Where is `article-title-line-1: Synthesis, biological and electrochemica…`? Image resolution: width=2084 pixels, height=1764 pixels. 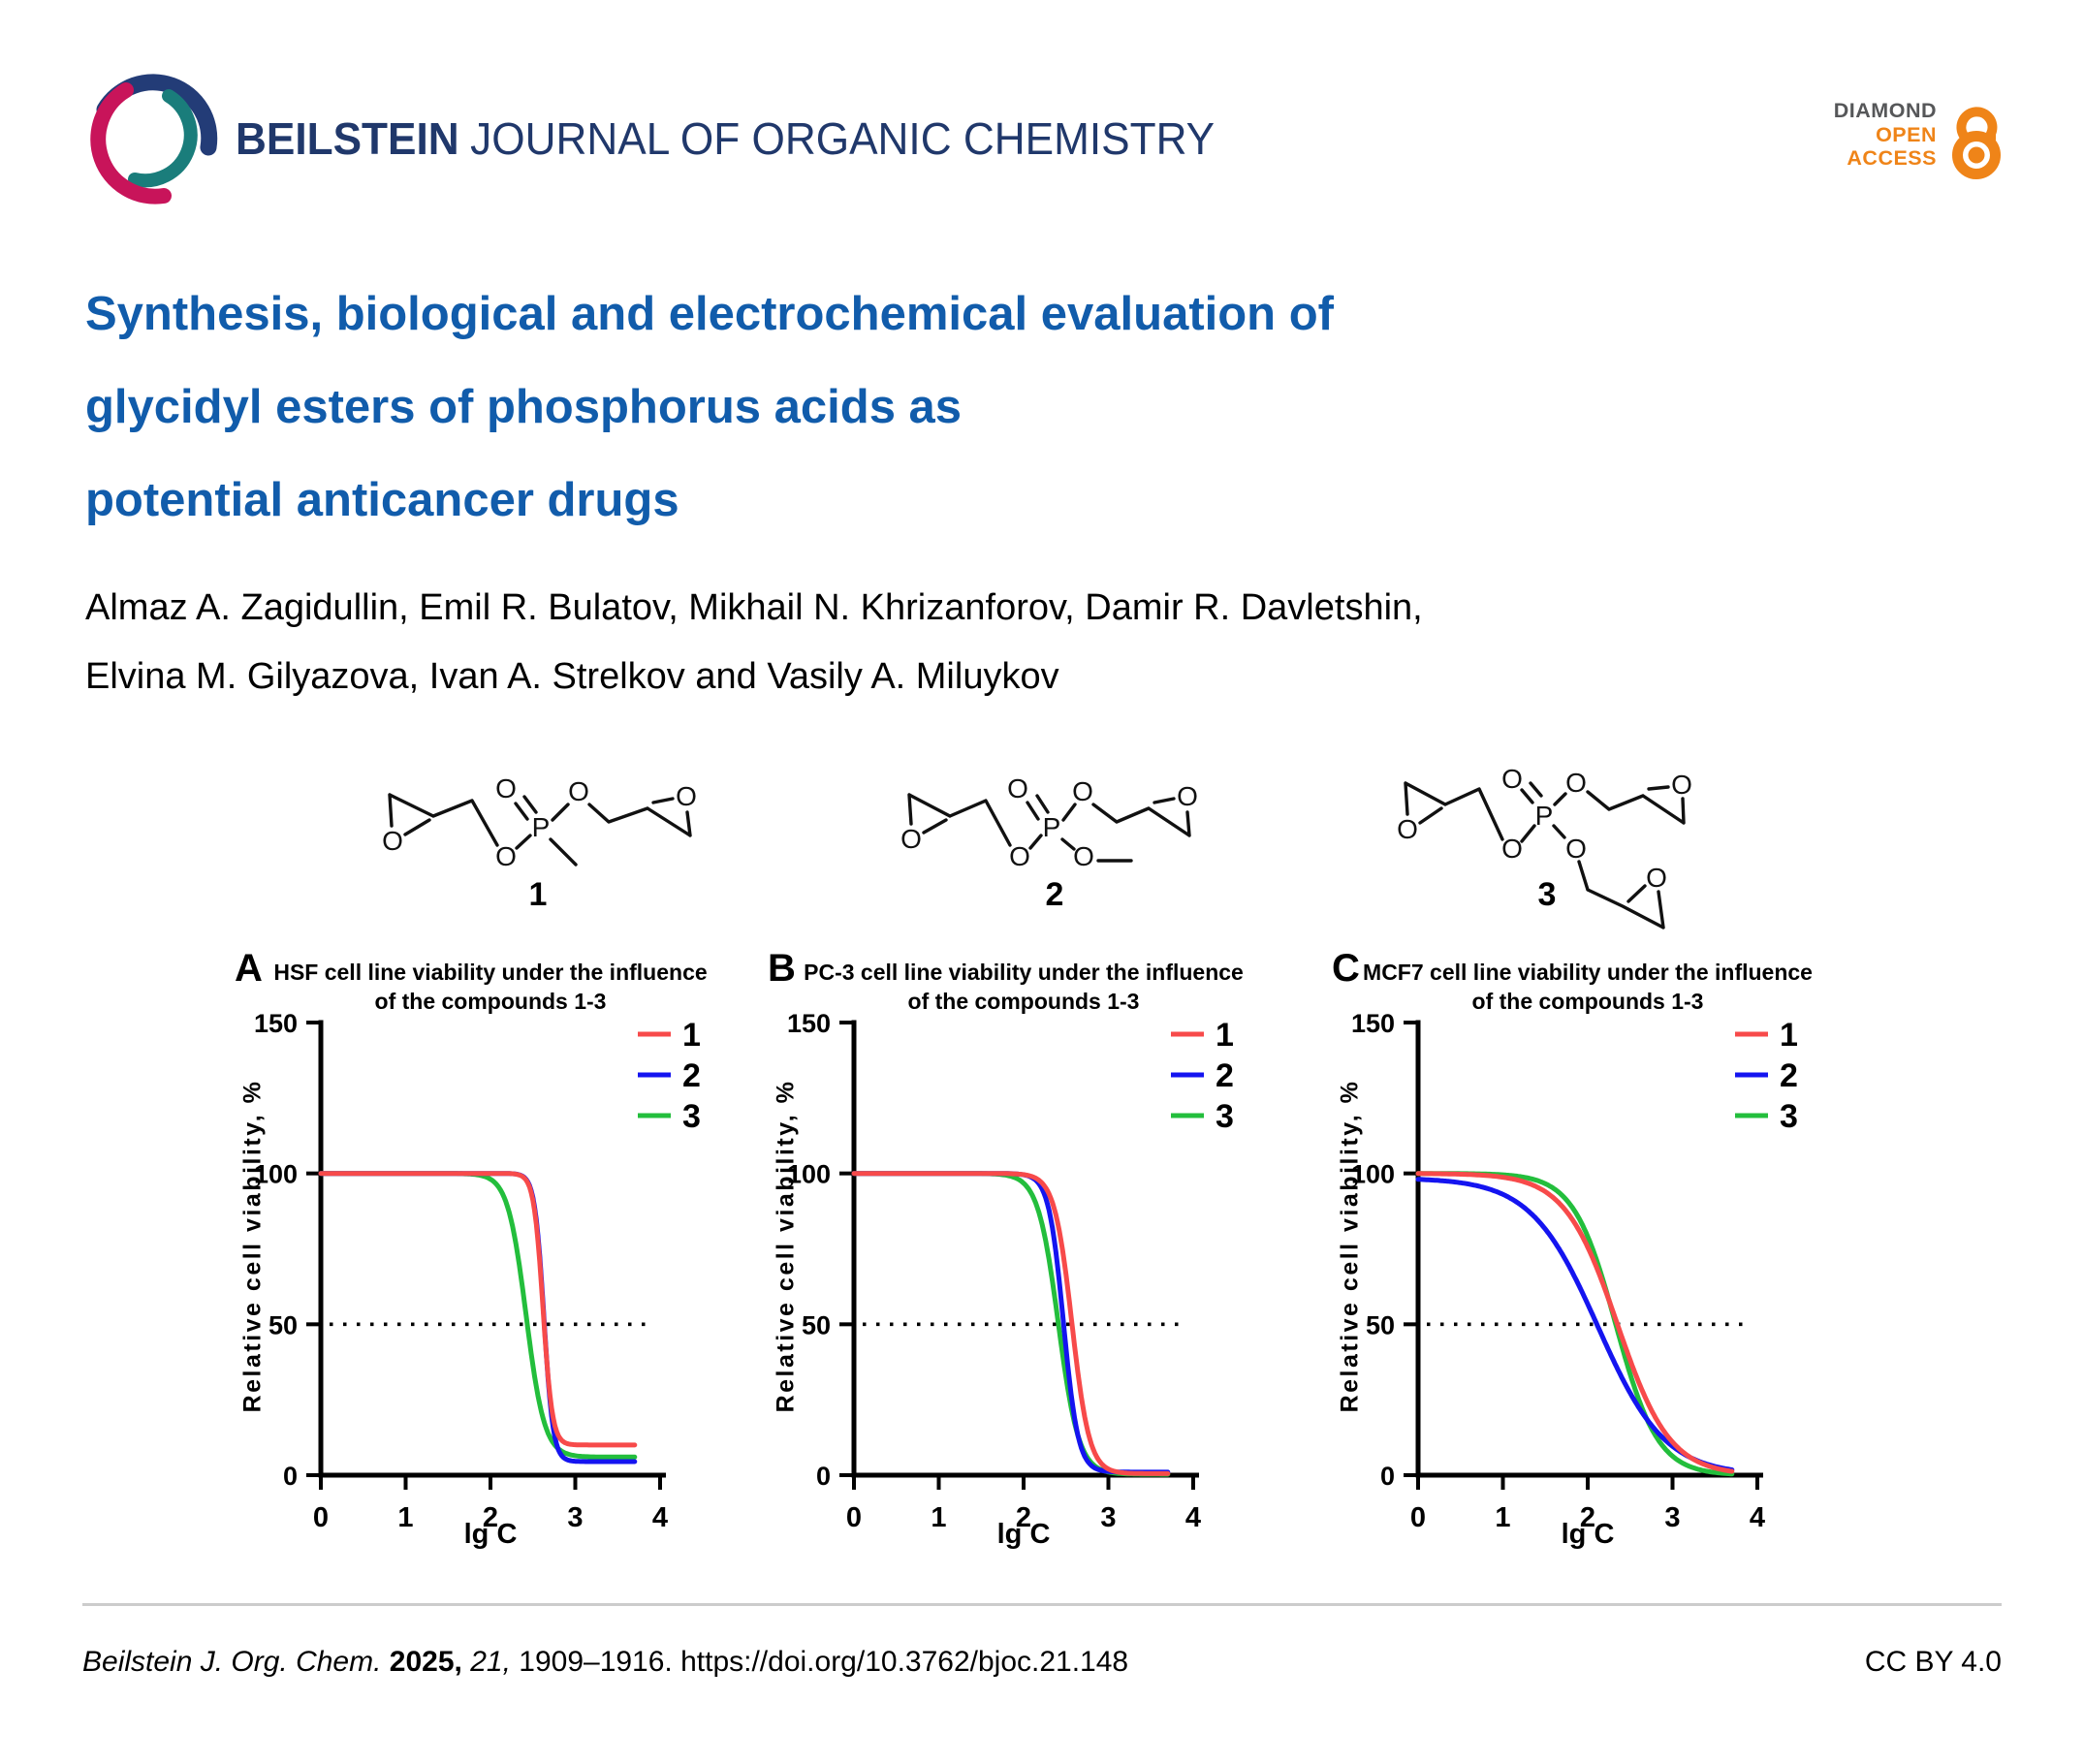
article-title-line-1: Synthesis, biological and electrochemica… is located at coordinates (710, 314).